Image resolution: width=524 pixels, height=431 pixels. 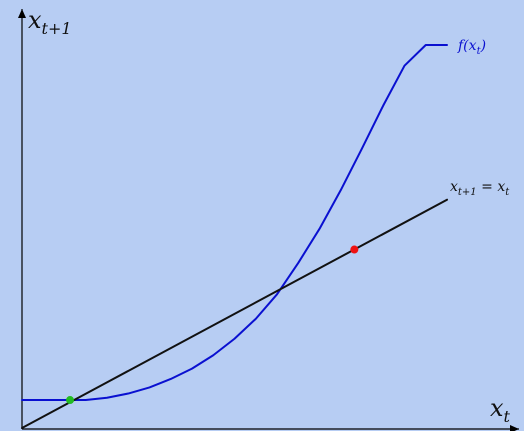 I want to click on series-label-f-base: x, so click(x=473, y=46).